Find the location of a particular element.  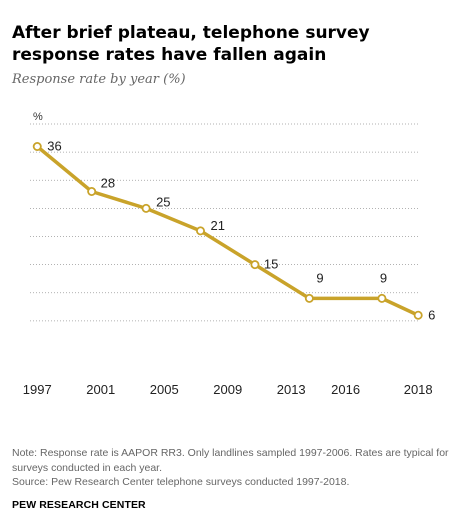

x-tick-label: 2018 is located at coordinates (418, 389).